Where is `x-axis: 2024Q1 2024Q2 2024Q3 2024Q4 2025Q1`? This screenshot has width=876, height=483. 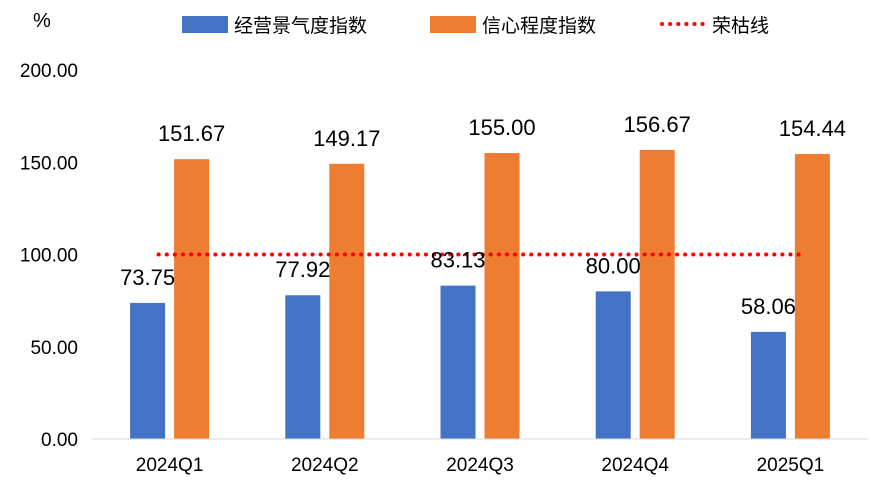 x-axis: 2024Q1 2024Q2 2024Q3 2024Q4 2025Q1 is located at coordinates (480, 465).